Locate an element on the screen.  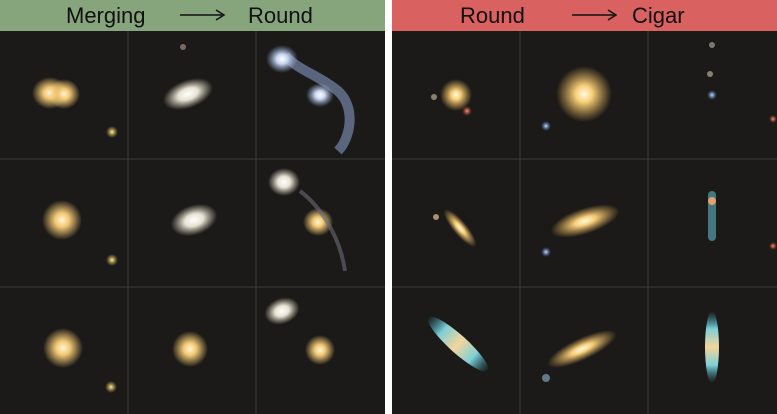
right-to-label: Cigar is located at coordinates (658, 15).